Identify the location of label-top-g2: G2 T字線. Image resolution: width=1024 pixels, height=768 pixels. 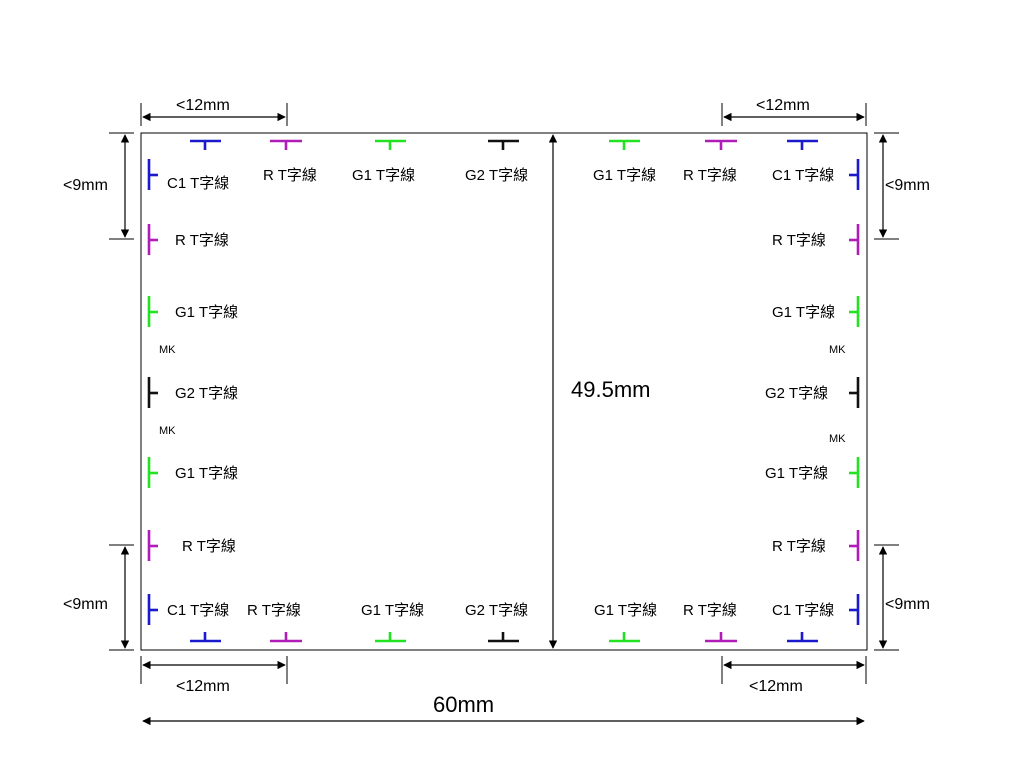
(496, 175).